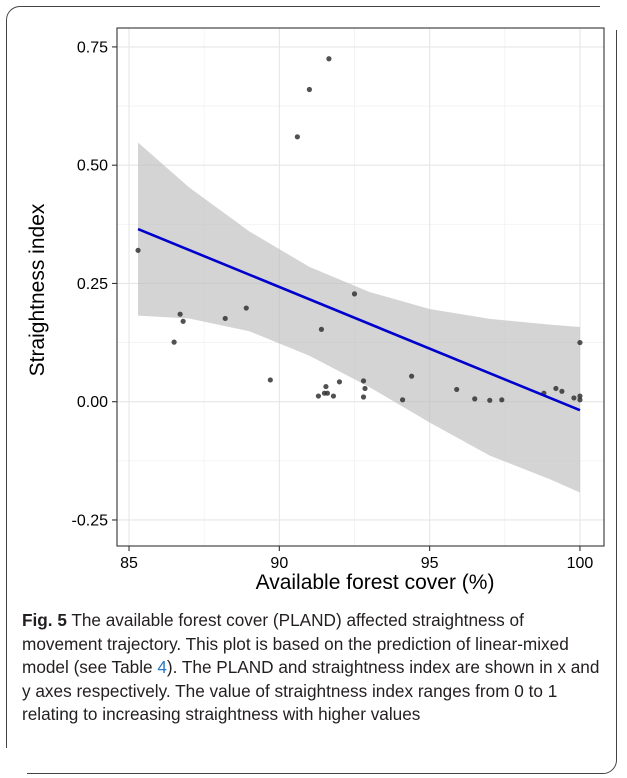  Describe the element at coordinates (430, 563) in the screenshot. I see `x-tick-label: 95` at that location.